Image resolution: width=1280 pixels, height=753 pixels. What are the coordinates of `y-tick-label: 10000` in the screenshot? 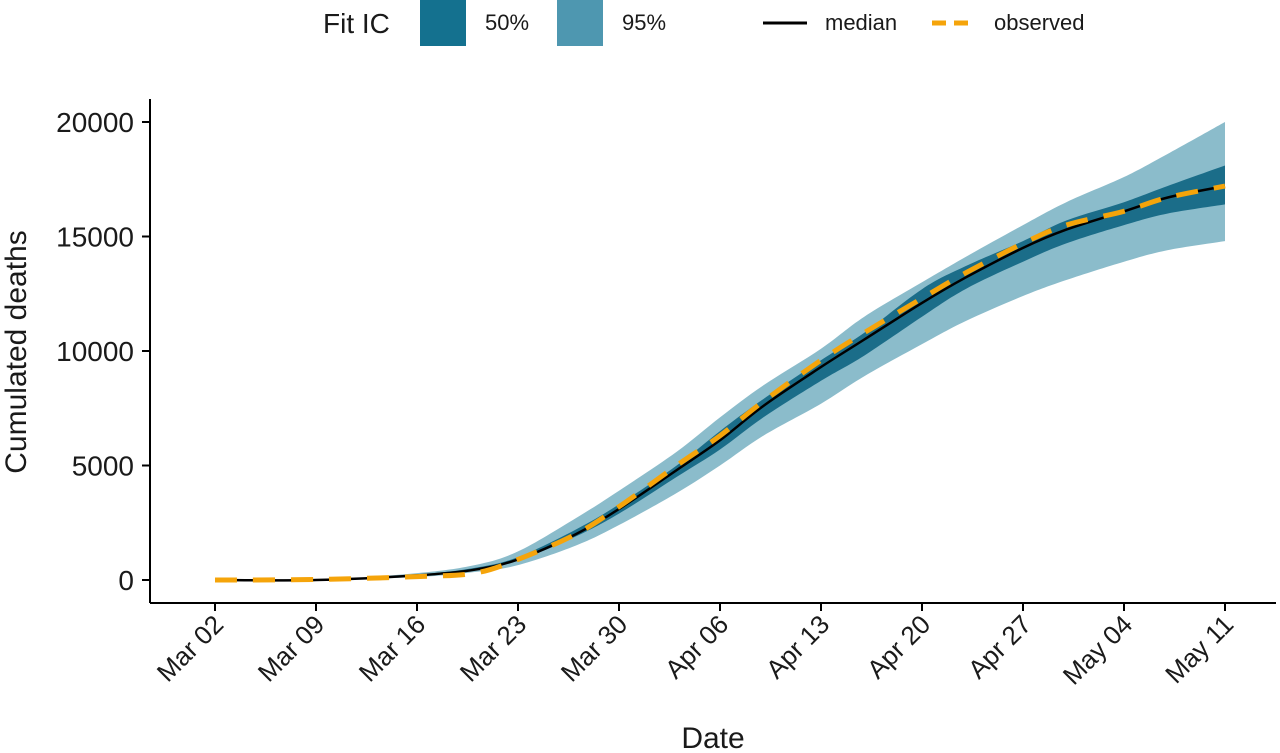 It's located at (95, 351).